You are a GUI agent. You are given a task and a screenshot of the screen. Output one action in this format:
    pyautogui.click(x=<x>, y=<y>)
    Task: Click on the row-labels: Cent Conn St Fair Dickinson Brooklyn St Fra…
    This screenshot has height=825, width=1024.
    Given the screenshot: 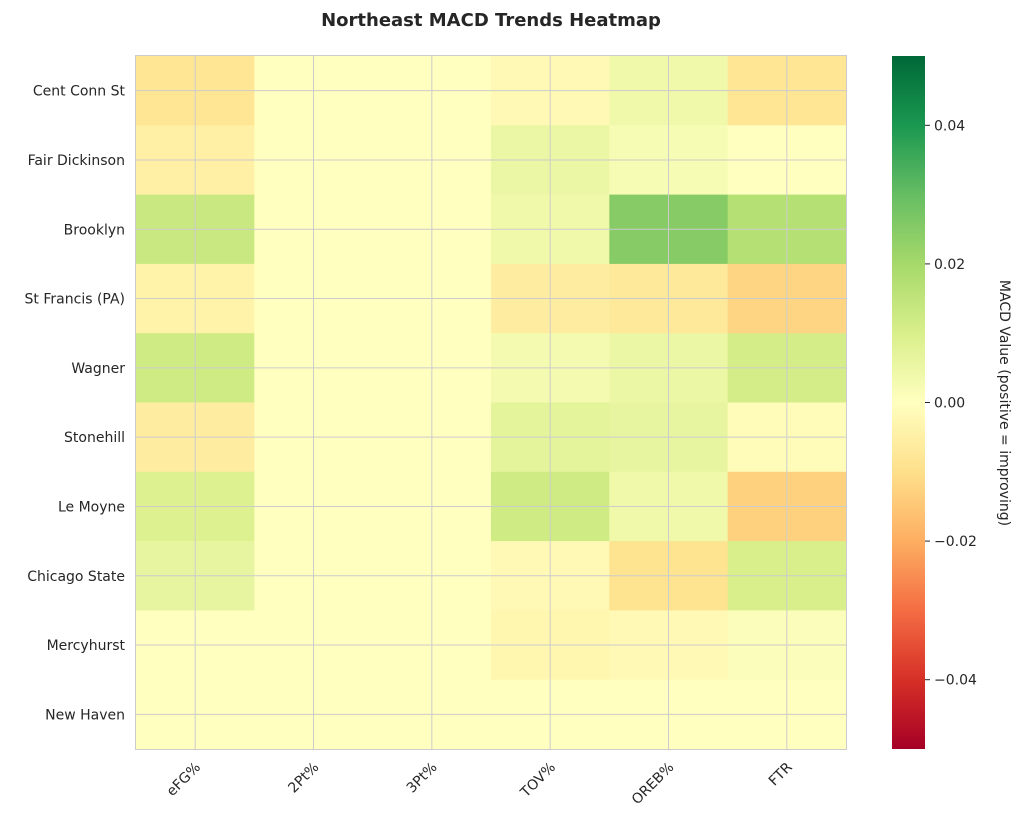 What is the action you would take?
    pyautogui.click(x=75, y=404)
    